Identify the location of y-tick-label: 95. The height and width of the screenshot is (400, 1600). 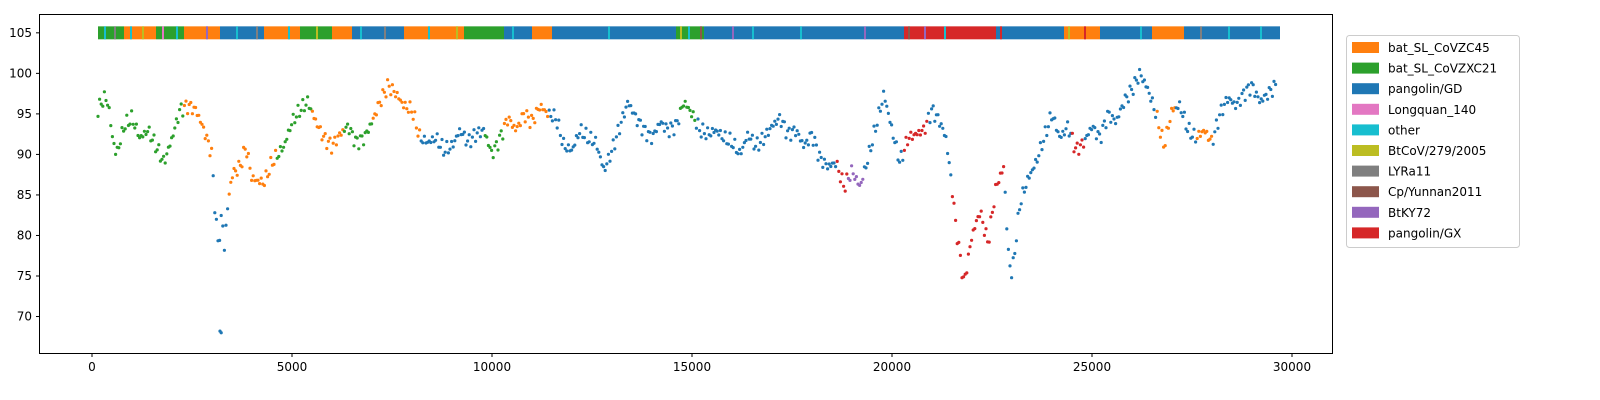
(24, 114).